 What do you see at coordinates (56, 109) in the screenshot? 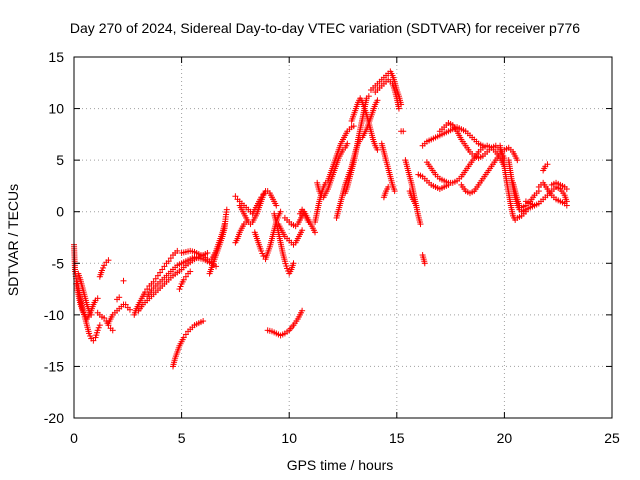
I see `y-tick-label: 10` at bounding box center [56, 109].